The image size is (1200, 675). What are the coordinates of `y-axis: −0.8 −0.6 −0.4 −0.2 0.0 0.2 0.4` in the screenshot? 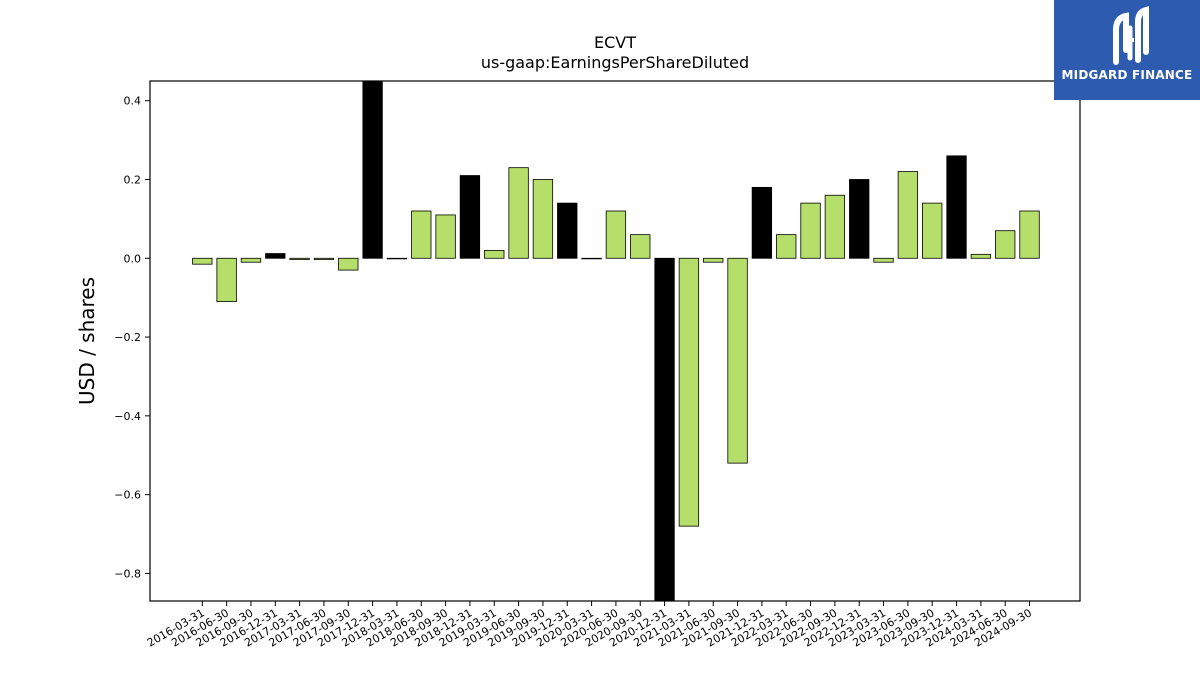 It's located at (132, 337).